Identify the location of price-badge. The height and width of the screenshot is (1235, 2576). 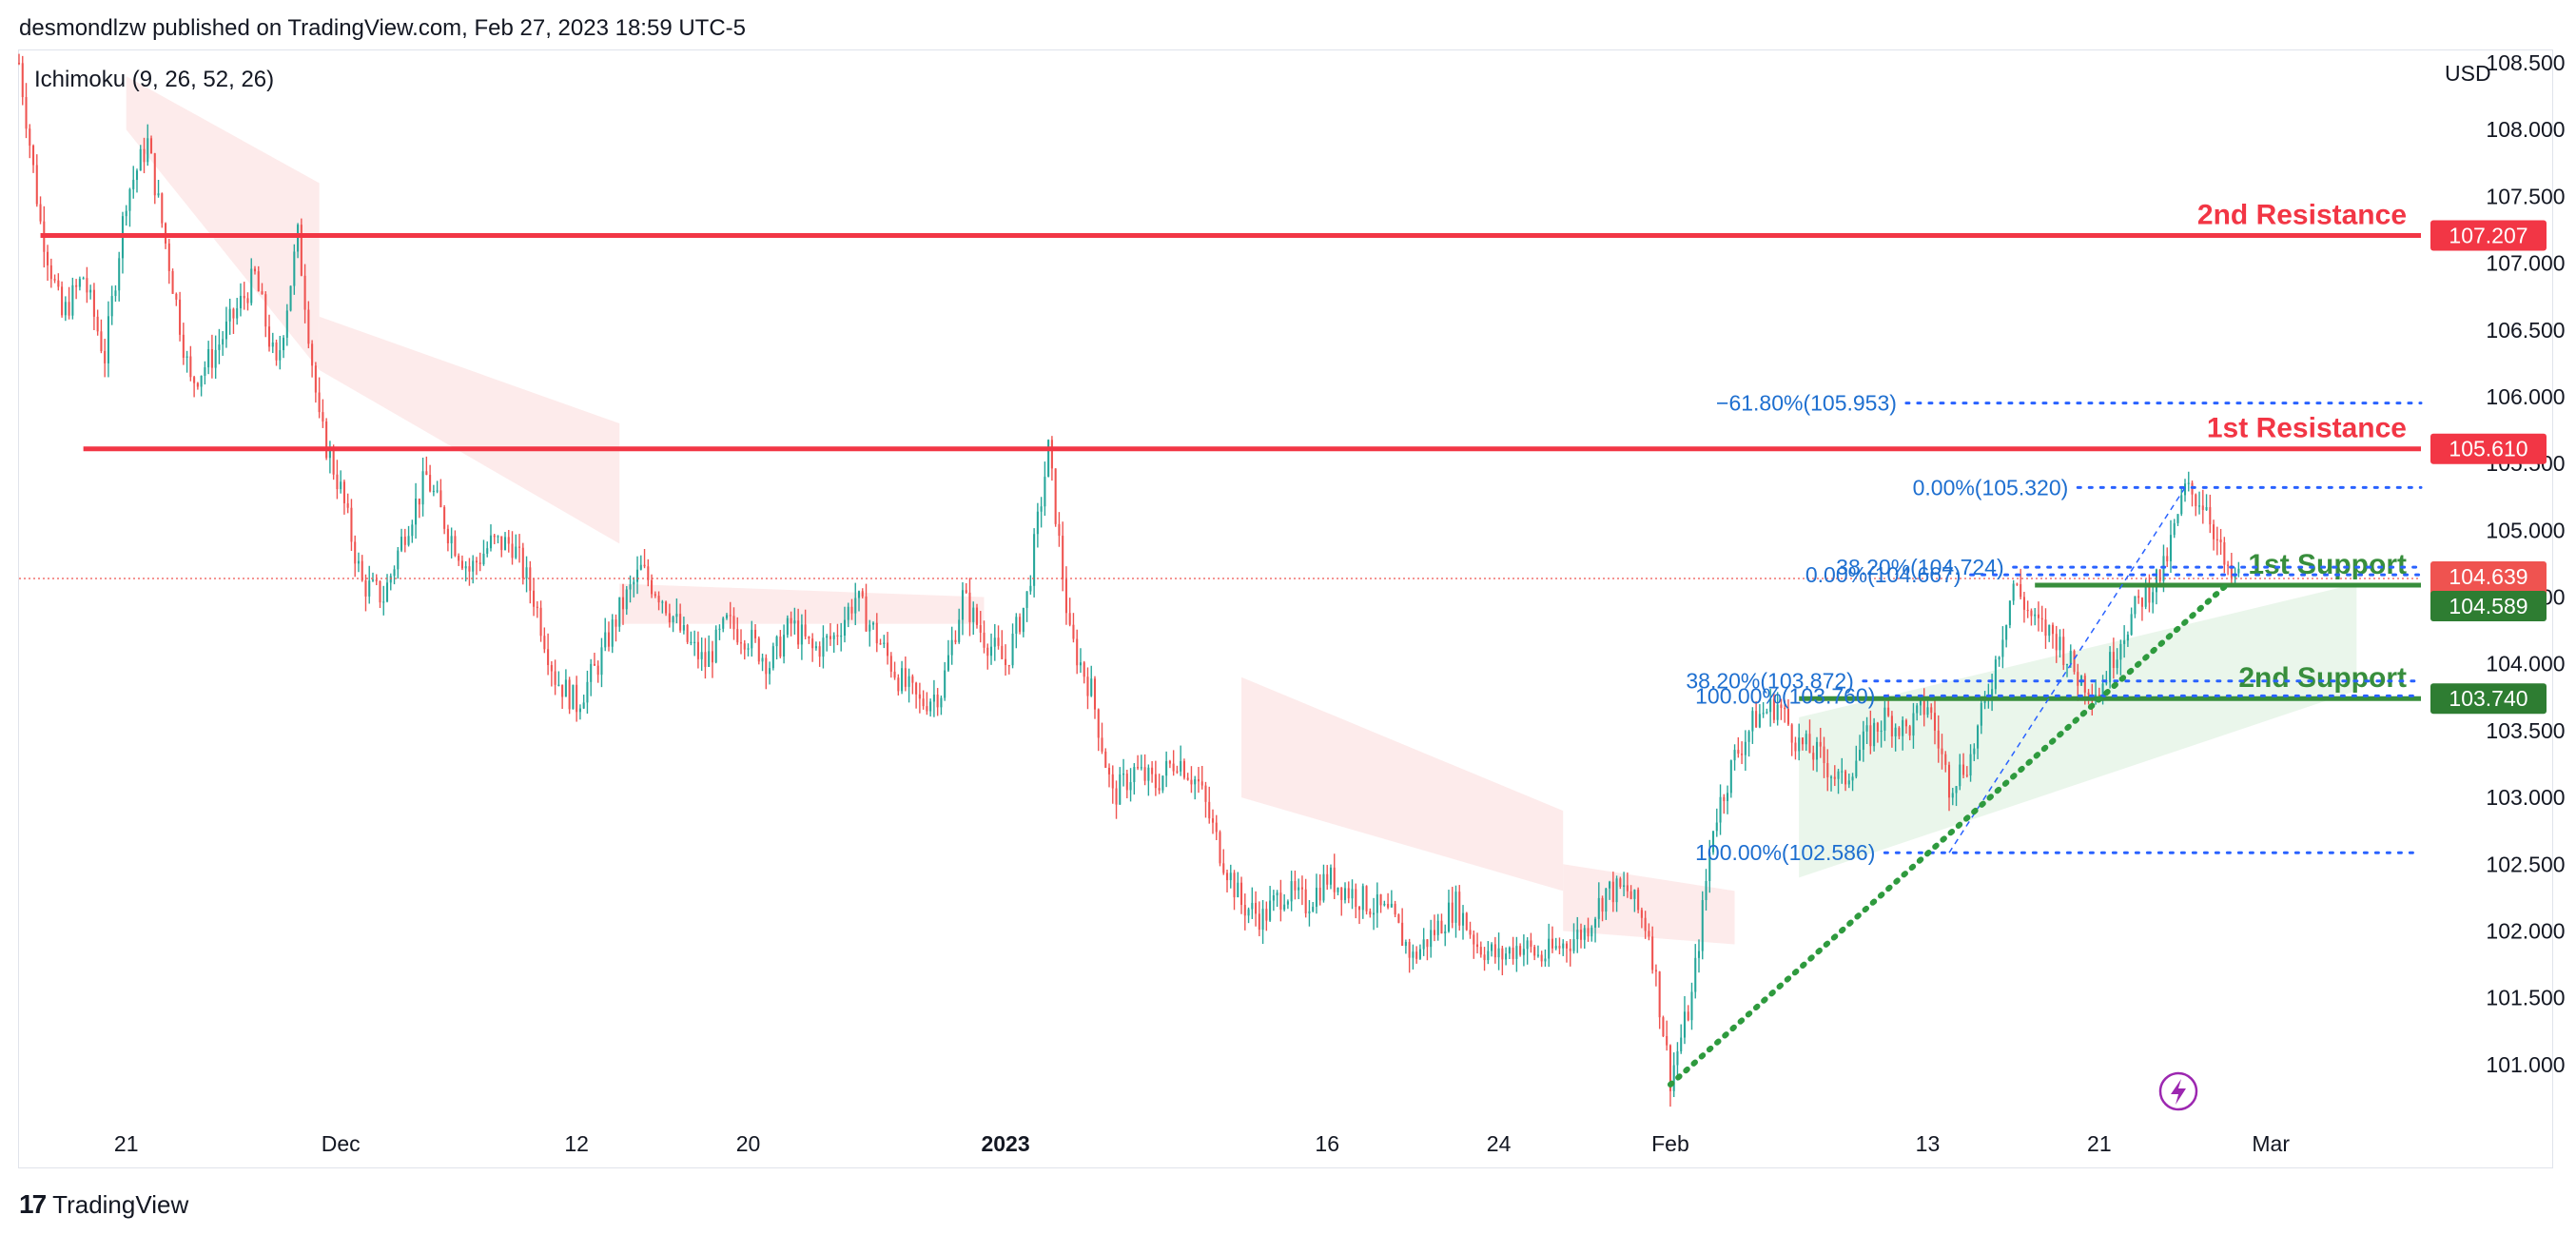
(2489, 606).